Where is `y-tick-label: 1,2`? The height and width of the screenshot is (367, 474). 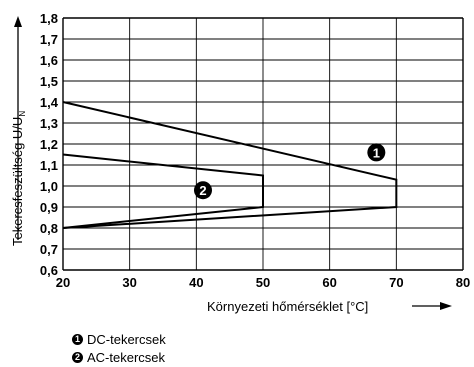
y-tick-label: 1,2 is located at coordinates (49, 144).